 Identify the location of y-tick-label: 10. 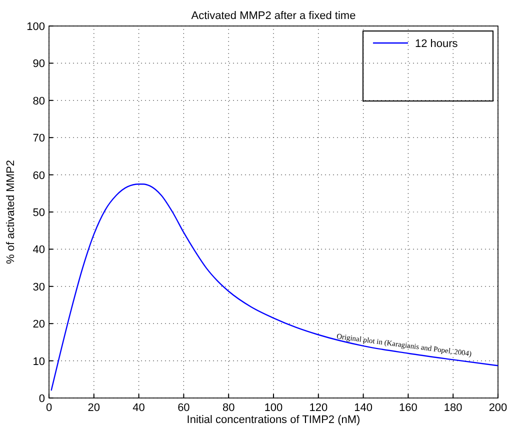
(38, 362).